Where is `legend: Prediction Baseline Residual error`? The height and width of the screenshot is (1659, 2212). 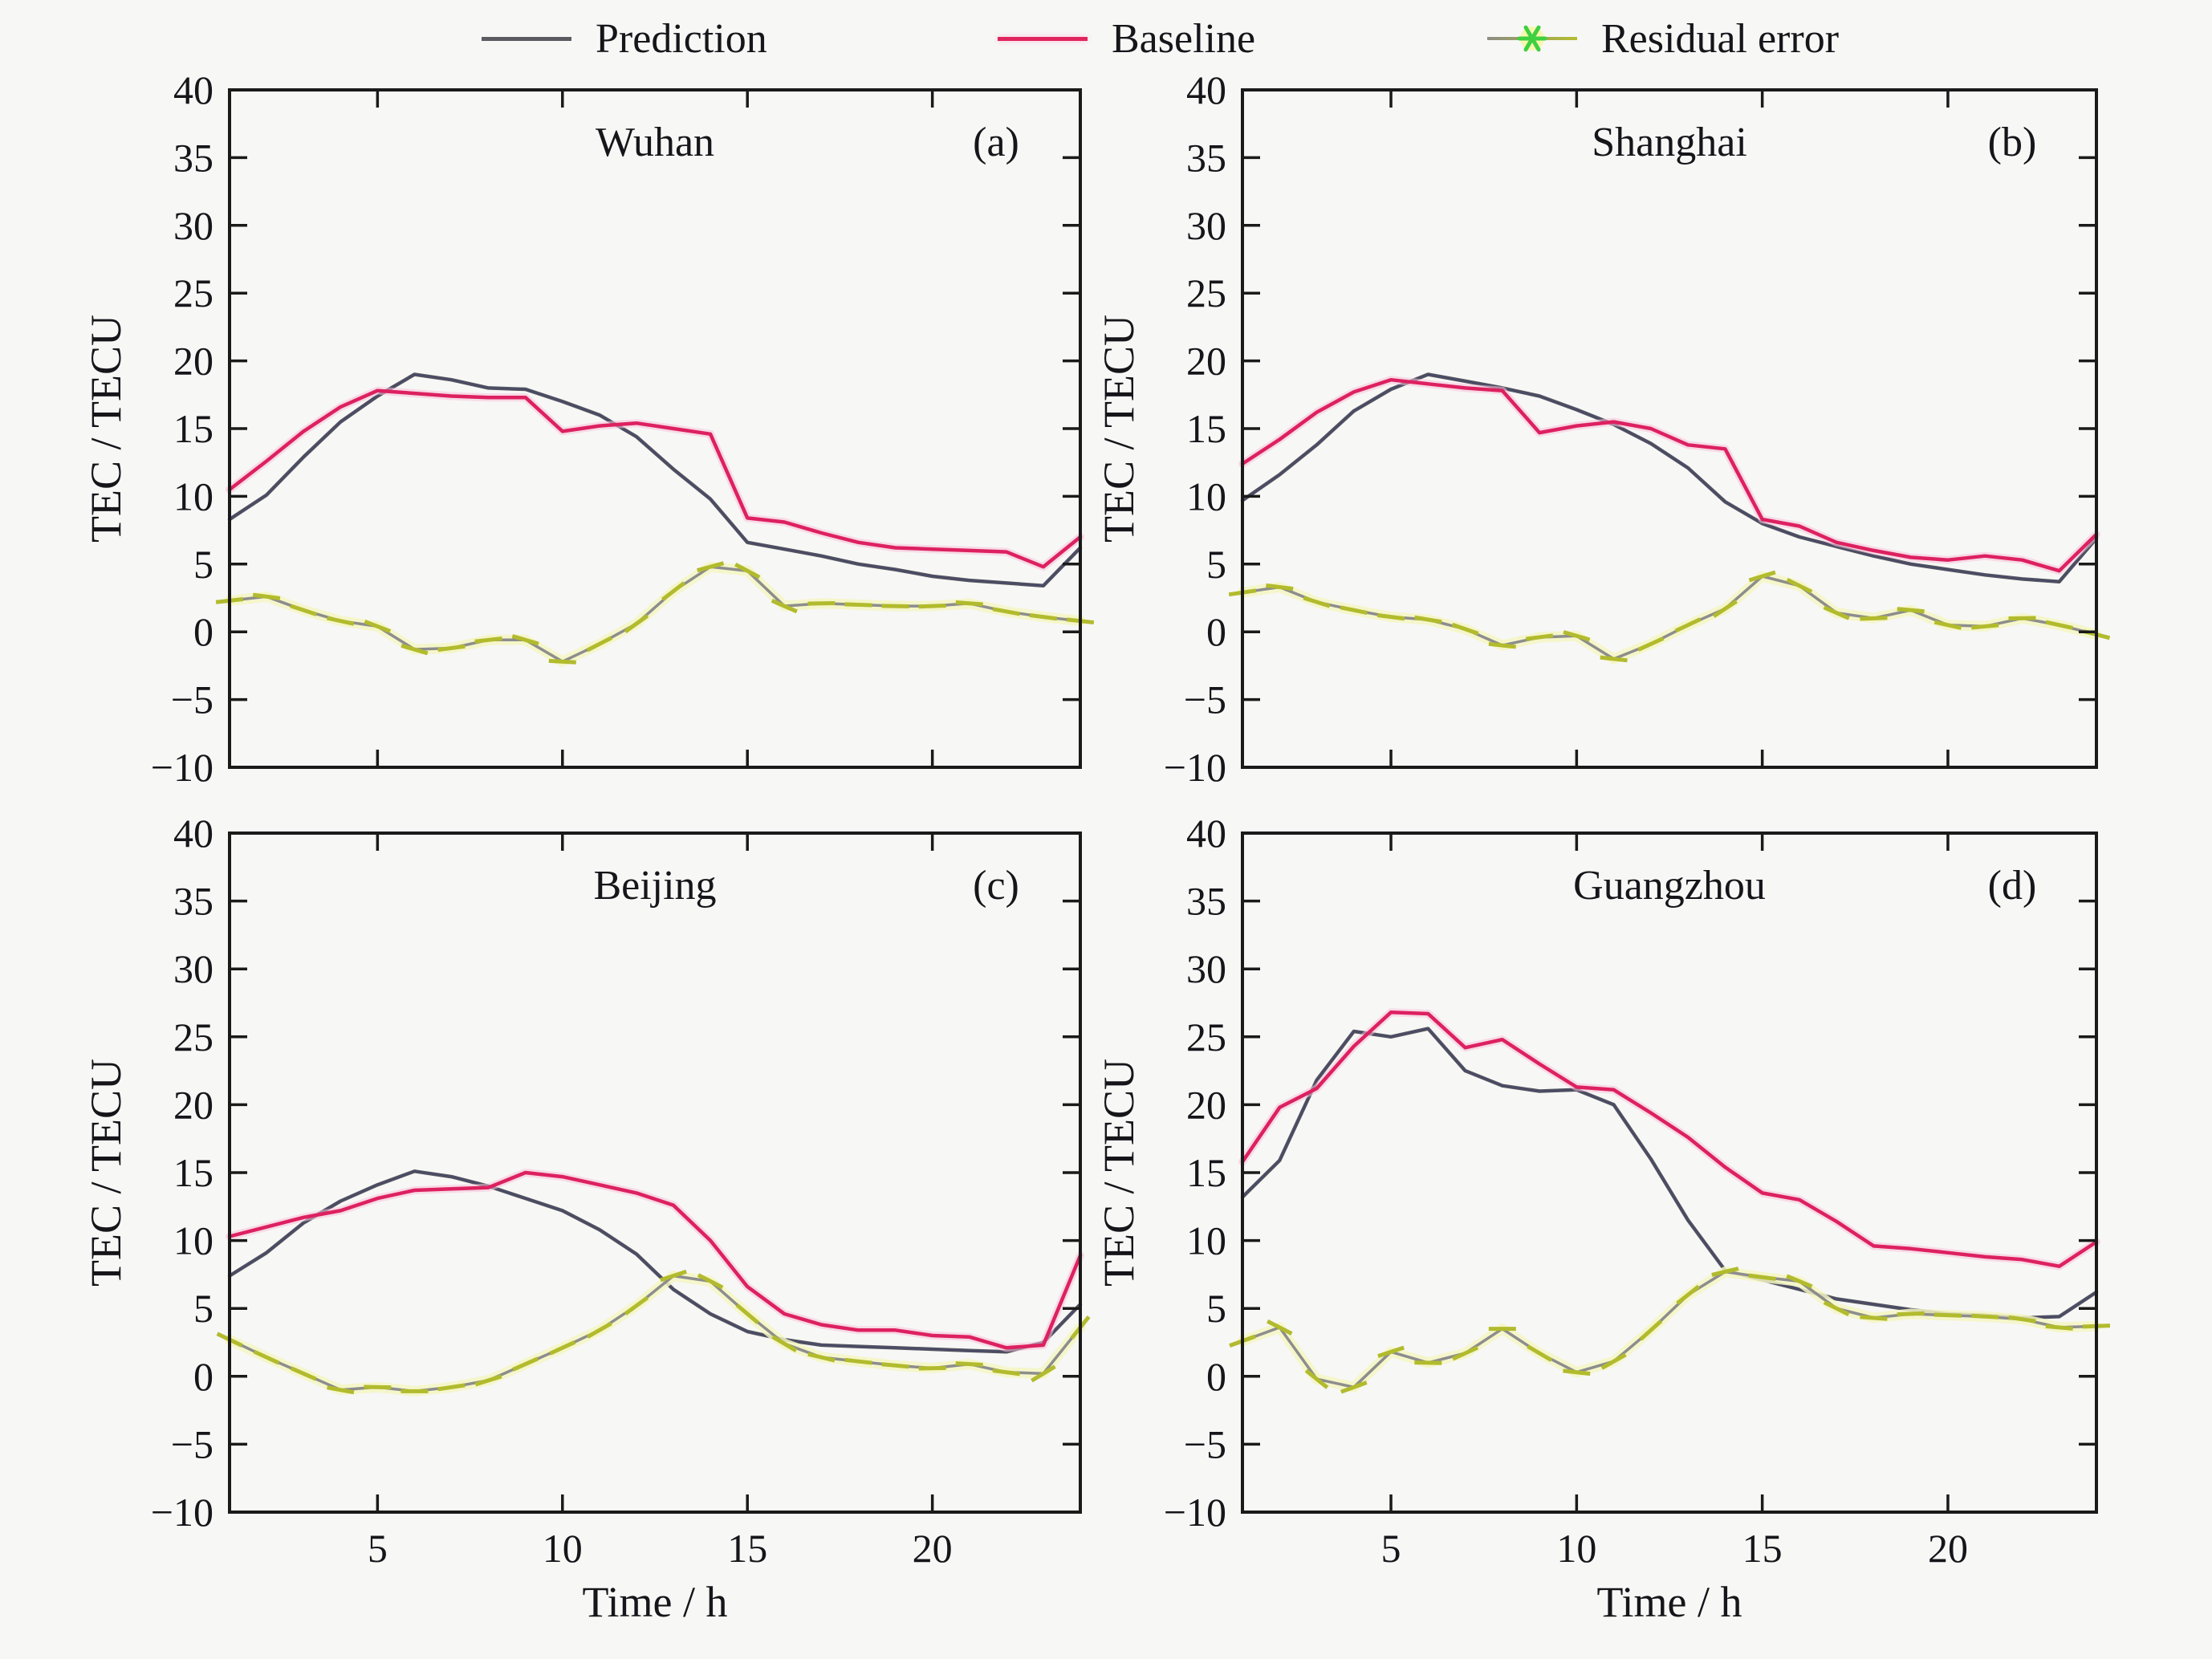 legend: Prediction Baseline Residual error is located at coordinates (1106, 40).